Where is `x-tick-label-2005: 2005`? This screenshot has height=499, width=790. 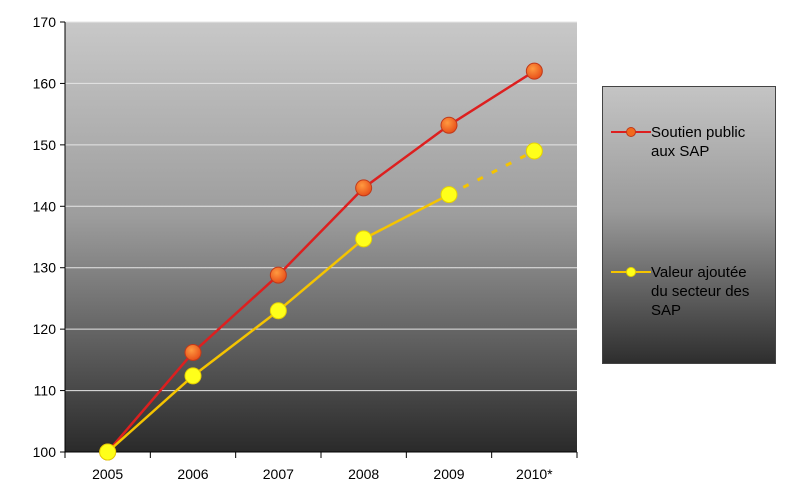 x-tick-label-2005: 2005 is located at coordinates (107, 474).